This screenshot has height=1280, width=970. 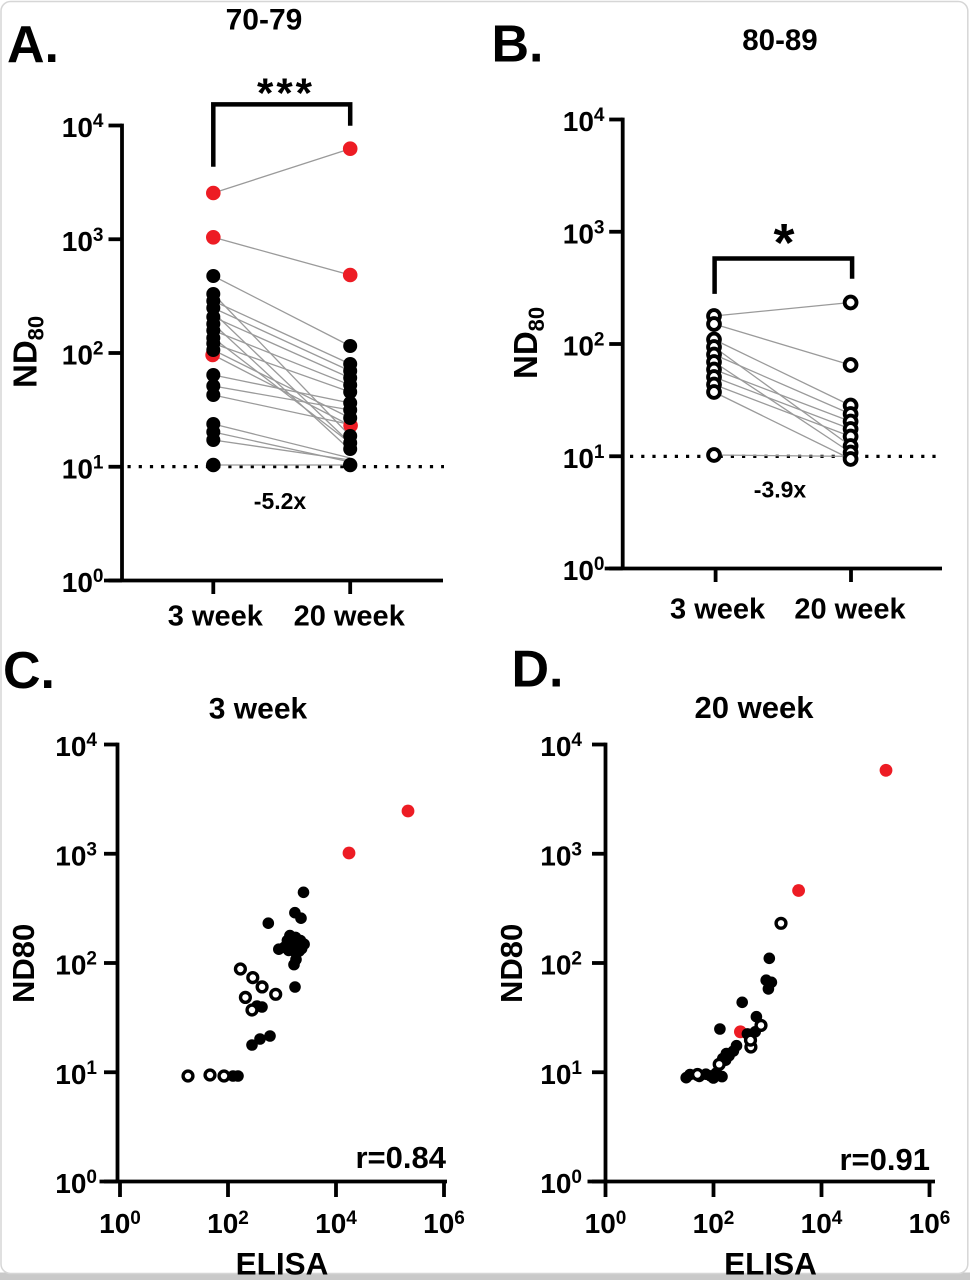 I want to click on svg-text: C., so click(x=29, y=671).